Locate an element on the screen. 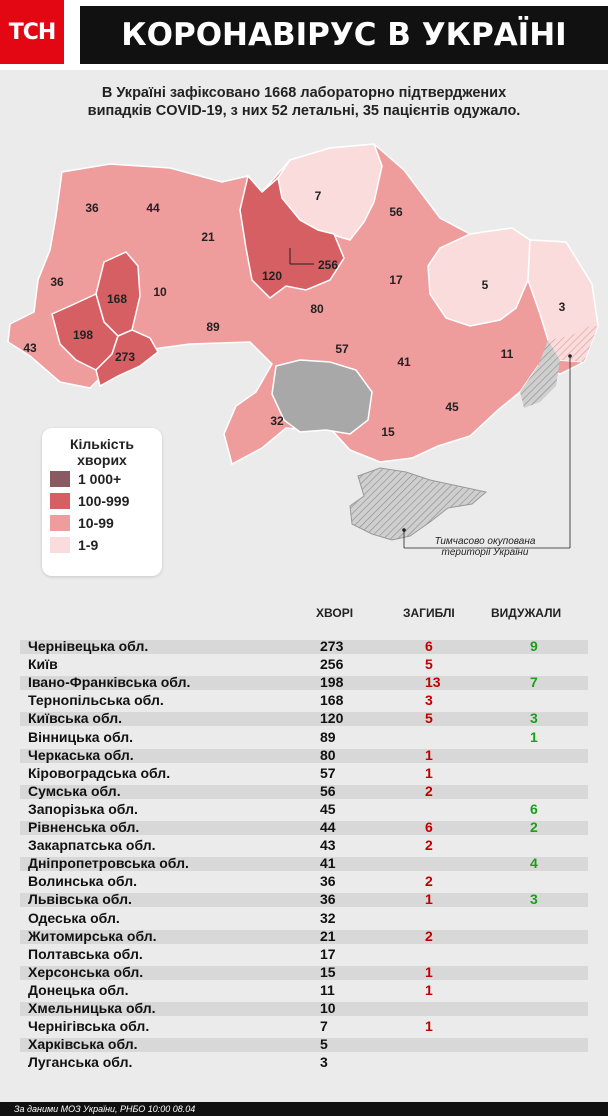  cases-value: 273 is located at coordinates (332, 646).